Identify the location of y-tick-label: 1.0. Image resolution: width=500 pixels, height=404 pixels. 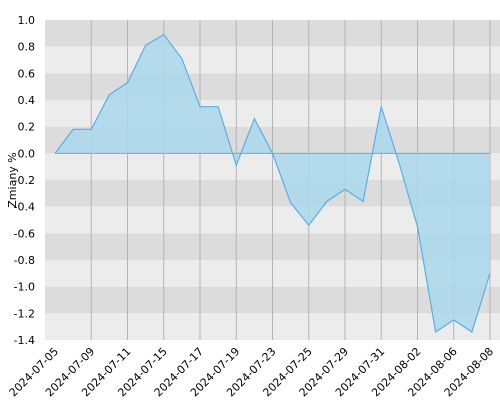
(27, 20).